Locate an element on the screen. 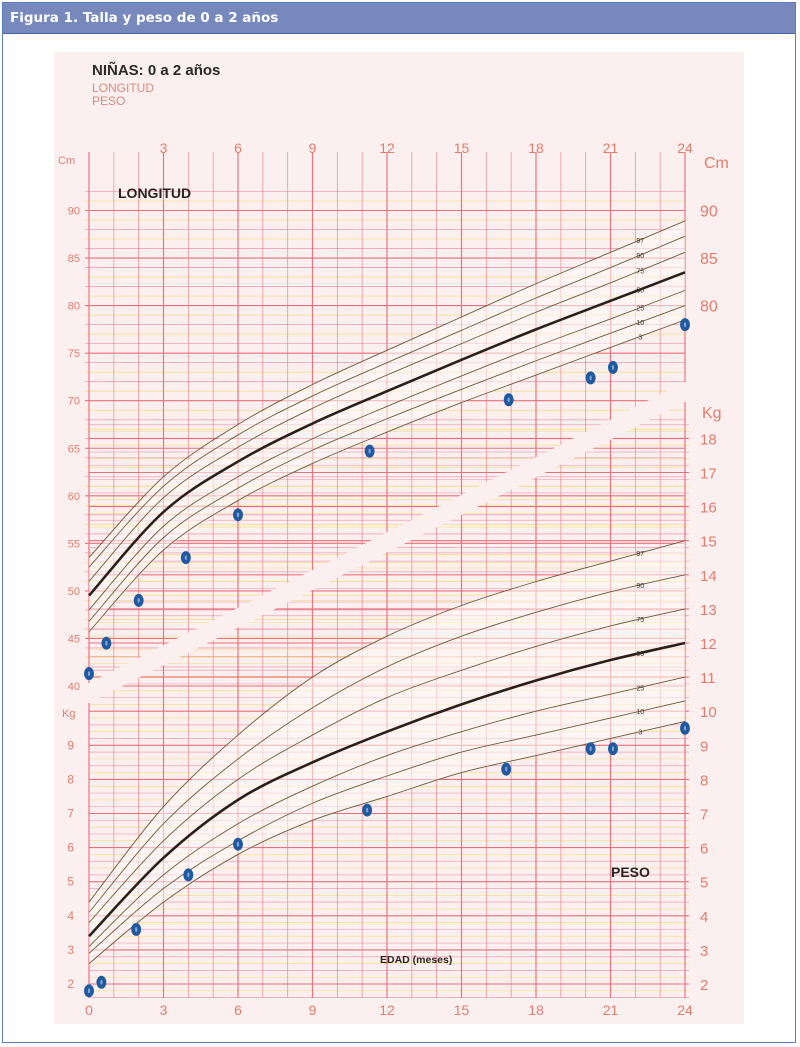  x-tick-bottom: 21 is located at coordinates (611, 1010).